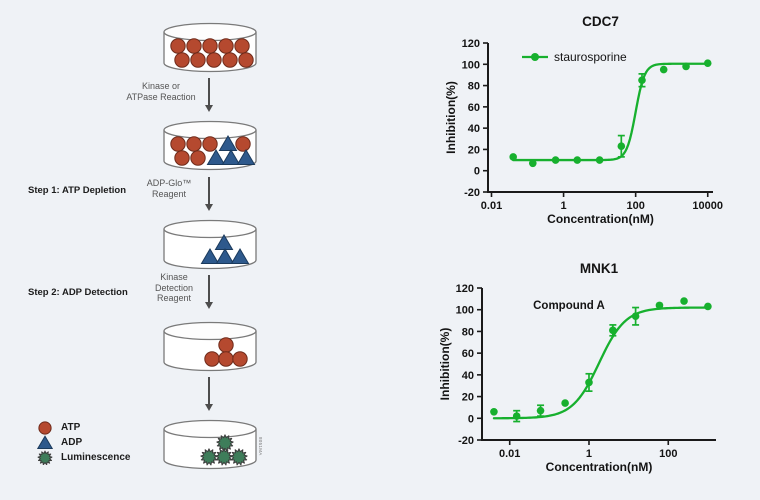 This screenshot has height=500, width=760. What do you see at coordinates (569, 306) in the screenshot?
I see `svg-text: Compound A` at bounding box center [569, 306].